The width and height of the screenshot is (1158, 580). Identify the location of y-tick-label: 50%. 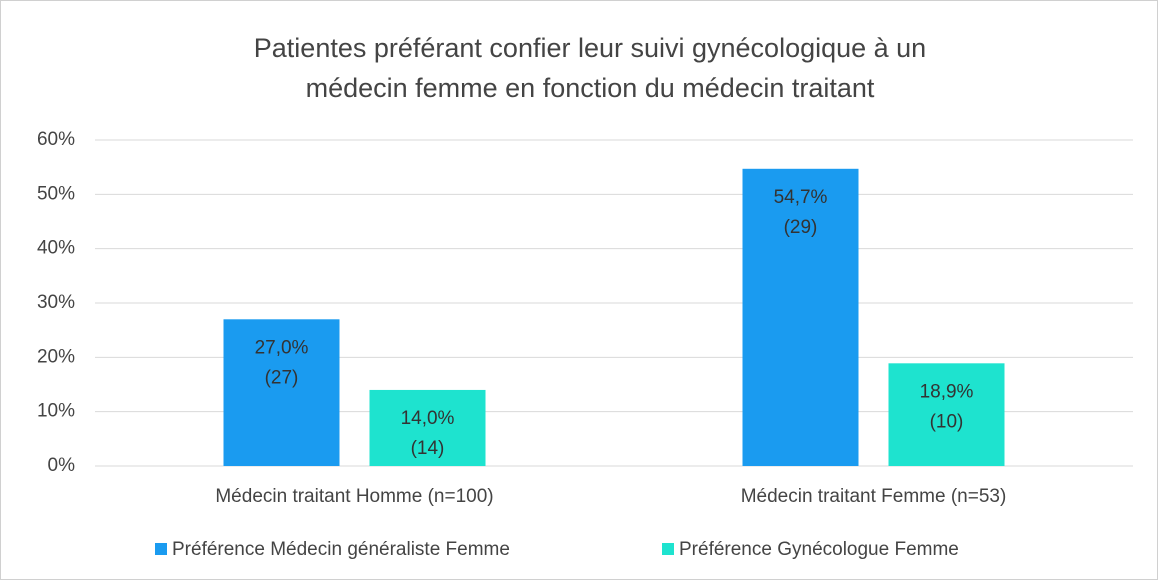
(56, 193).